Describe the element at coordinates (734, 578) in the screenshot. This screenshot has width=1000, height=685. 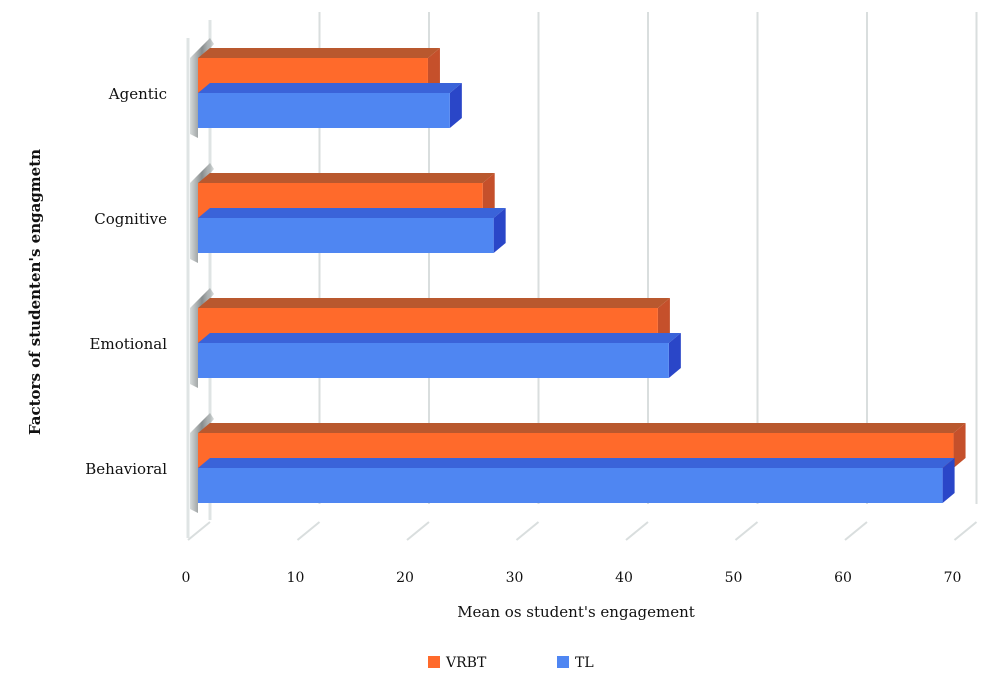
I see `x-tick-label: 50` at that location.